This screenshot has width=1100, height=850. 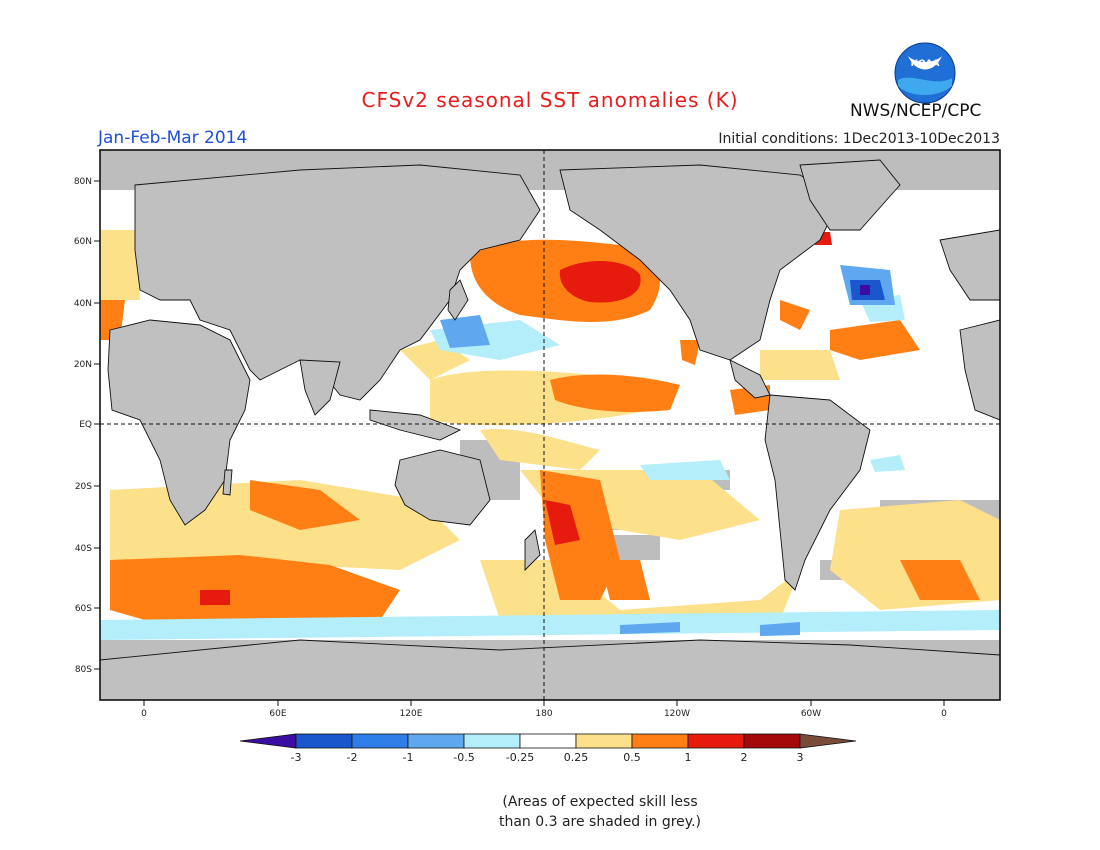 What do you see at coordinates (83, 549) in the screenshot?
I see `lat-tick-label: 40S` at bounding box center [83, 549].